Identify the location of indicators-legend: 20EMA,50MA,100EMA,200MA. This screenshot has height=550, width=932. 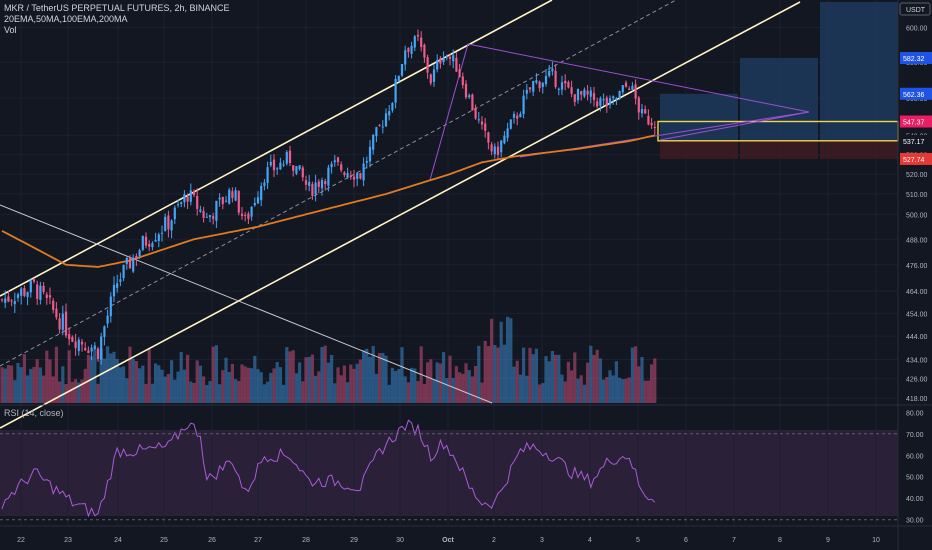
(66, 19).